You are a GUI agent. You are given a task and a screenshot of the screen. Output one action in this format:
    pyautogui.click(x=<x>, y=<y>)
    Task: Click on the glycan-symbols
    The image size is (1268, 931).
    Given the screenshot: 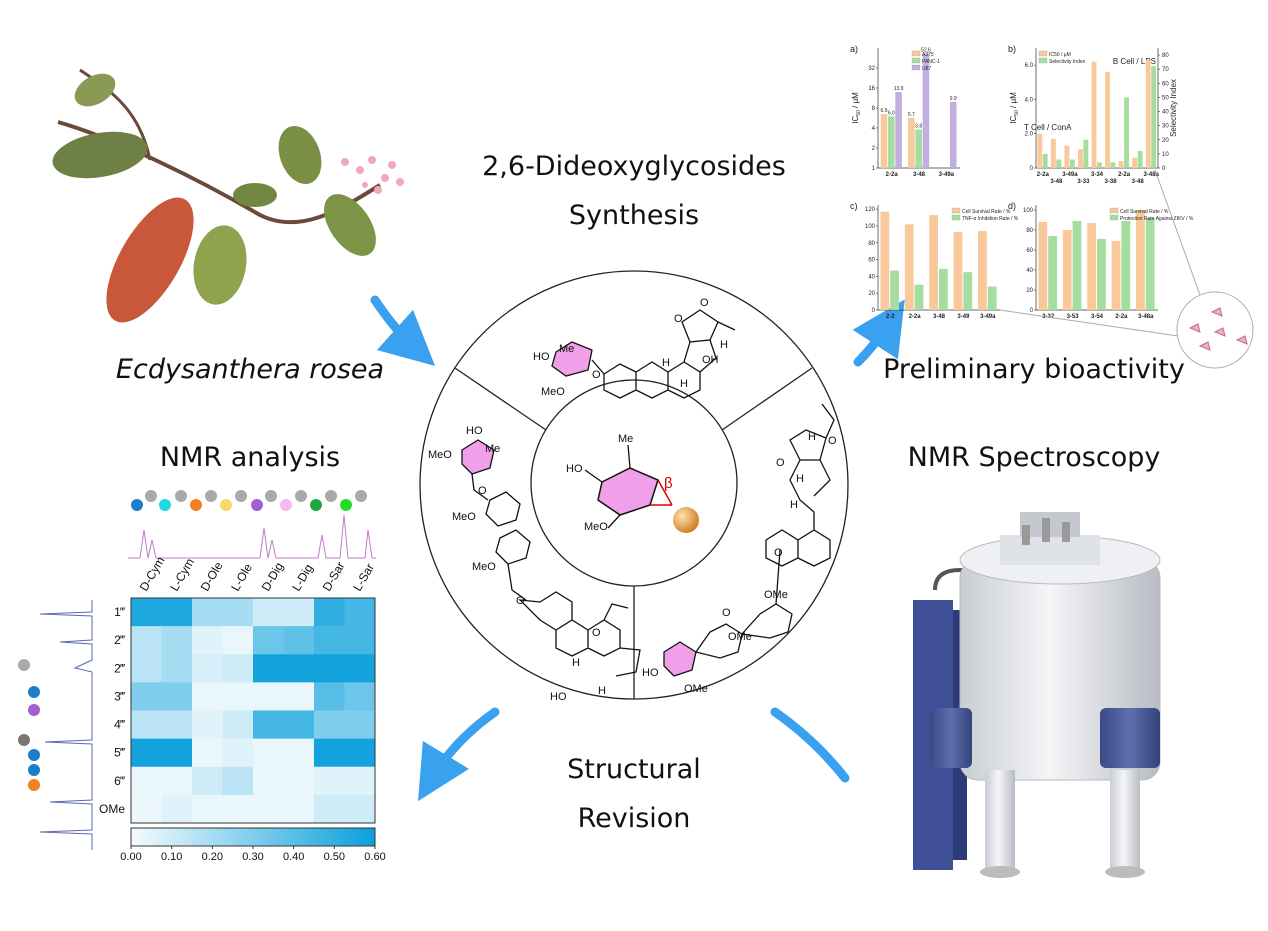 What is the action you would take?
    pyautogui.click(x=197, y=670)
    